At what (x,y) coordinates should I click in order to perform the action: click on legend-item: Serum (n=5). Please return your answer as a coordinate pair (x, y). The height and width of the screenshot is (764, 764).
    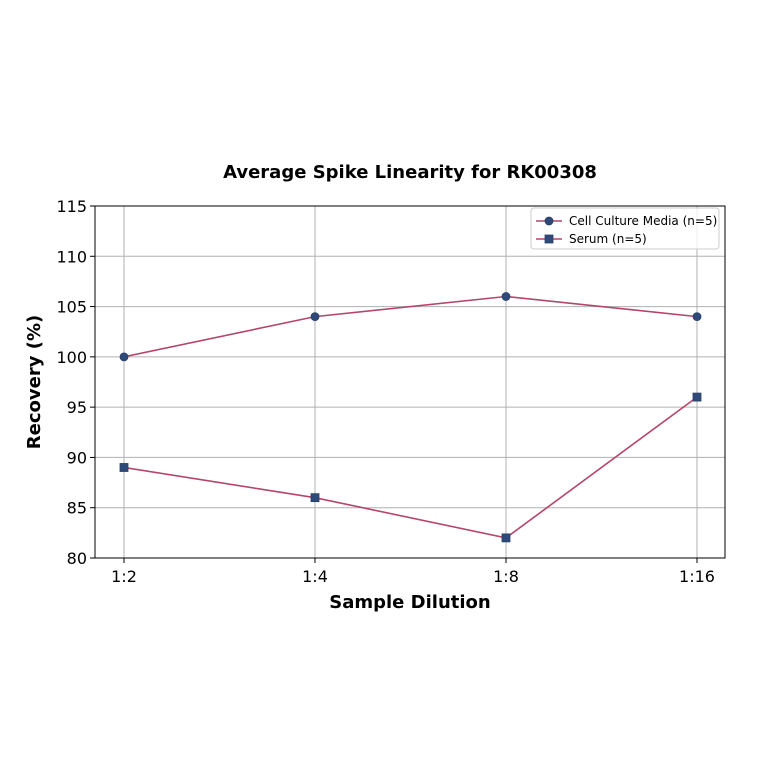
    Looking at the image, I should click on (591, 239).